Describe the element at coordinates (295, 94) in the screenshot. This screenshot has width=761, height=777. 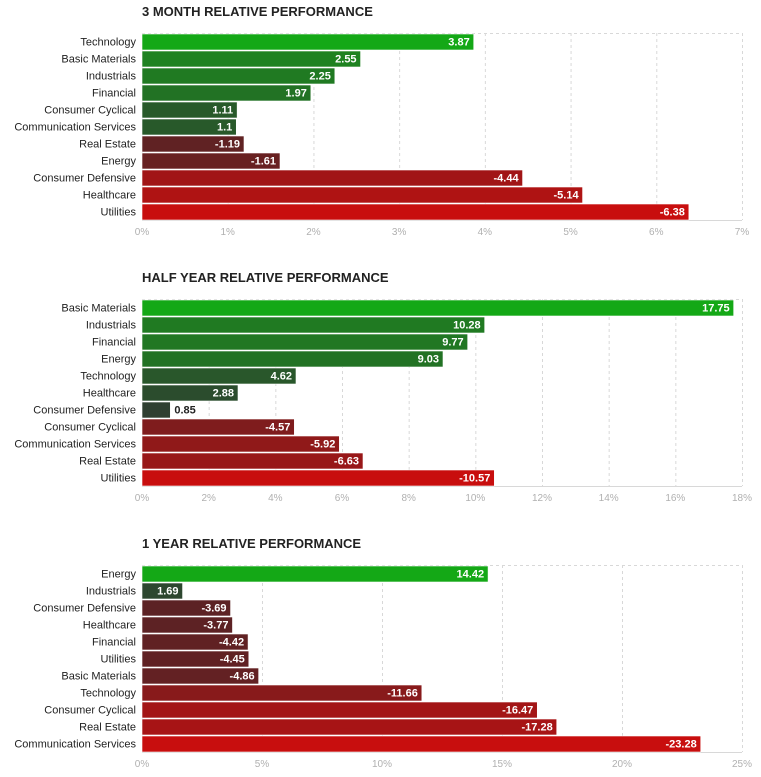
I see `value-label: 1.97` at that location.